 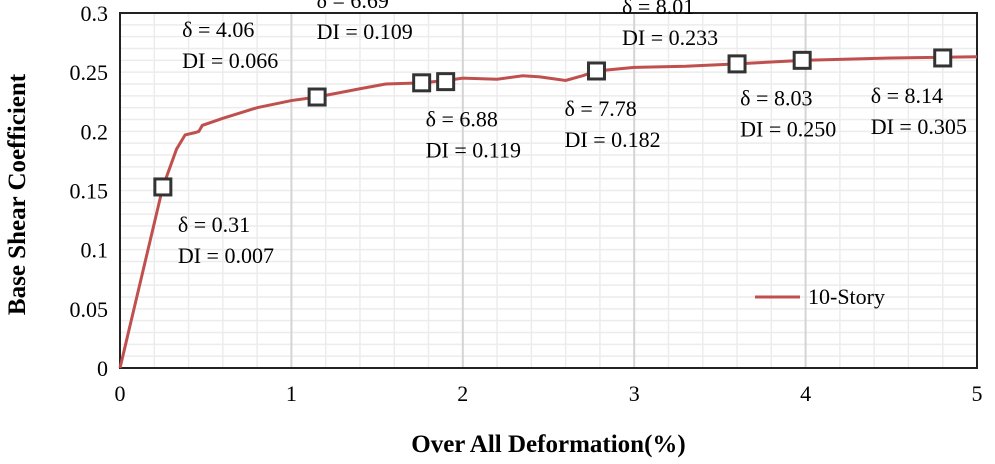 What do you see at coordinates (120, 393) in the screenshot?
I see `x-tick-label: 0` at bounding box center [120, 393].